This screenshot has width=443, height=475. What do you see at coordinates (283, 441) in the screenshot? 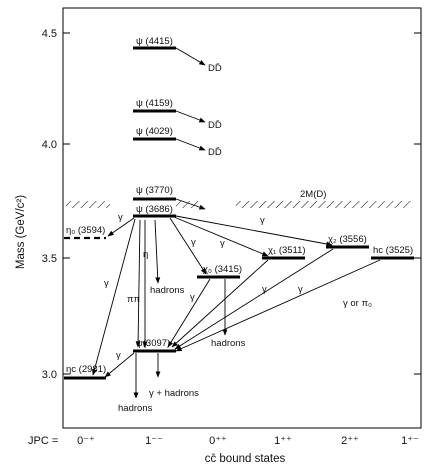
I see `jpc-value: 1⁺⁺` at bounding box center [283, 441].